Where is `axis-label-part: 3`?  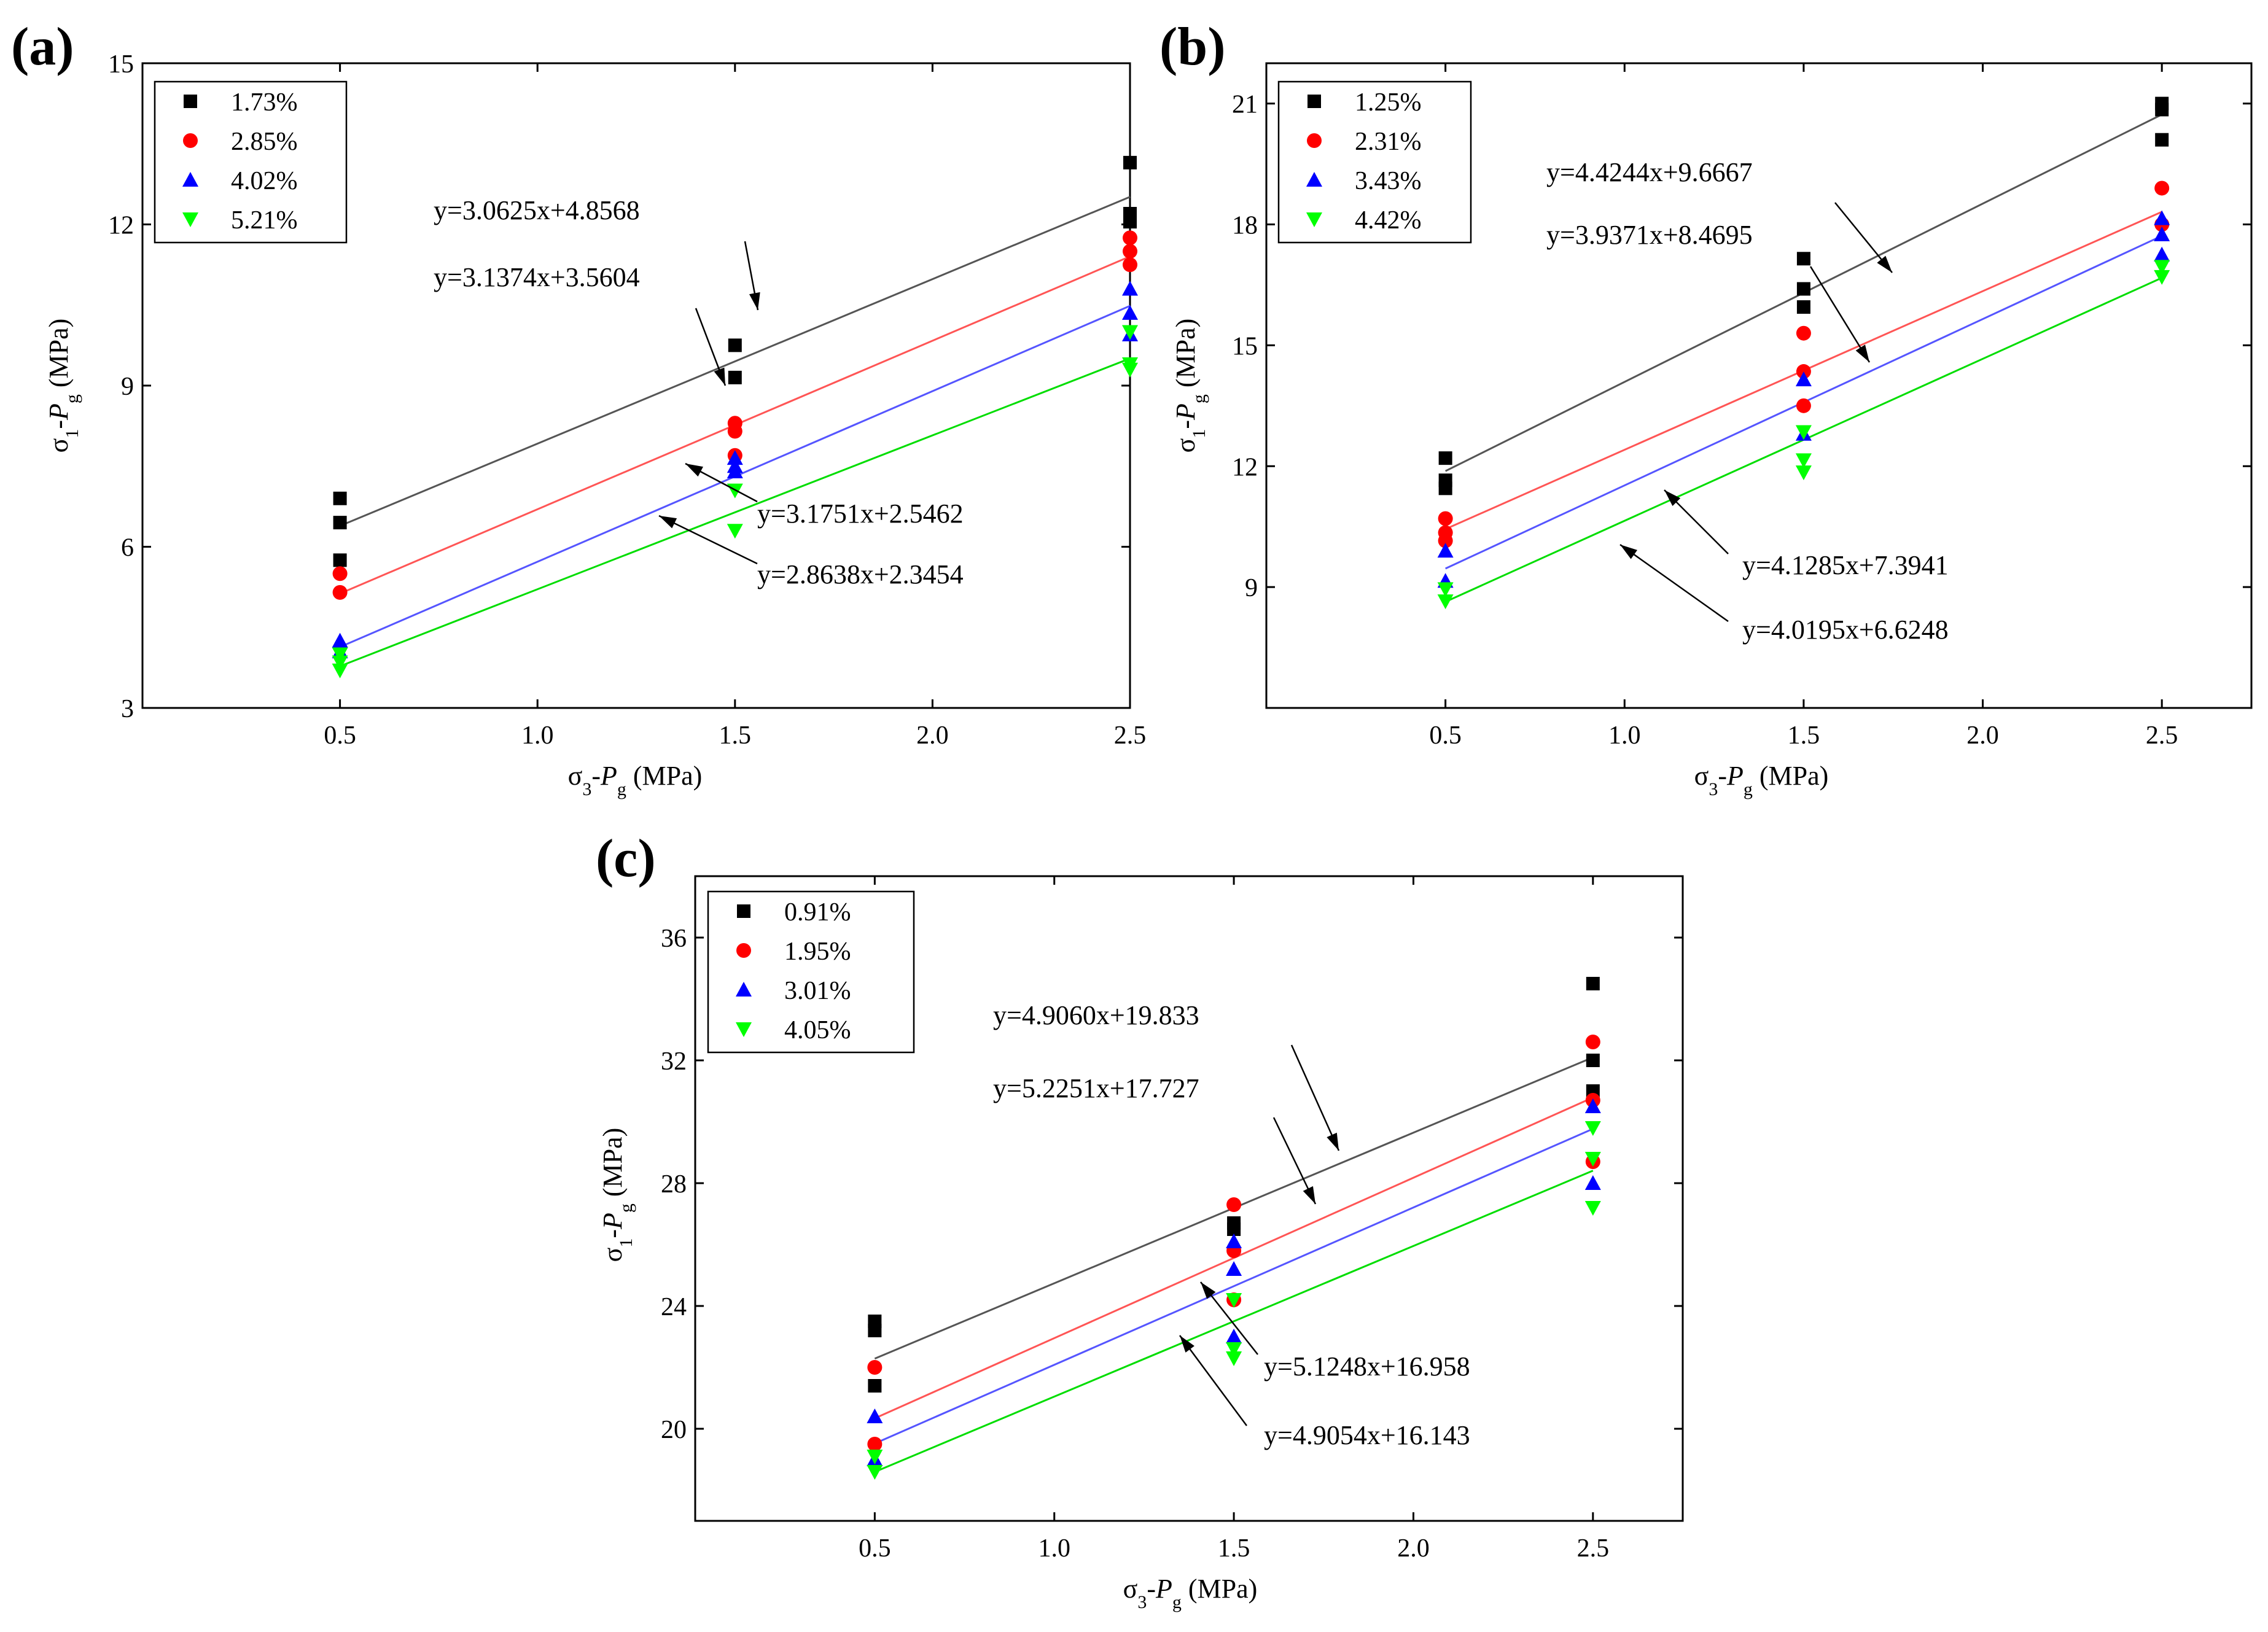
axis-label-part: 3 is located at coordinates (1142, 1602).